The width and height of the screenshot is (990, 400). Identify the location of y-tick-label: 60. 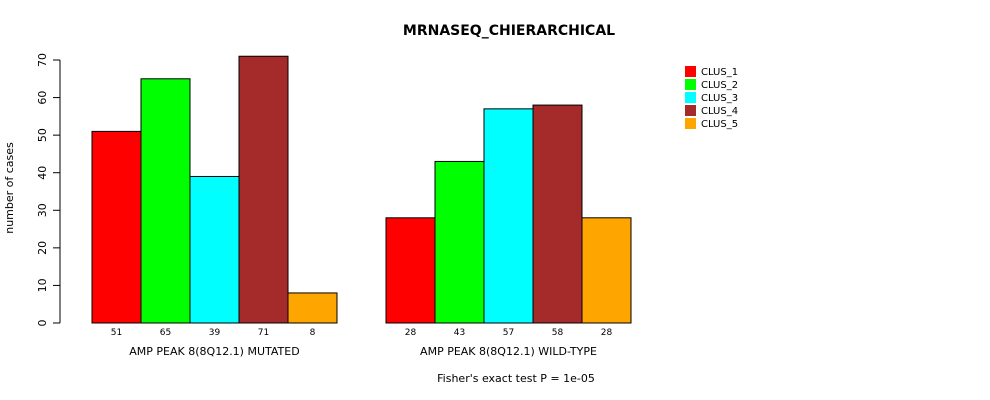
(42, 98).